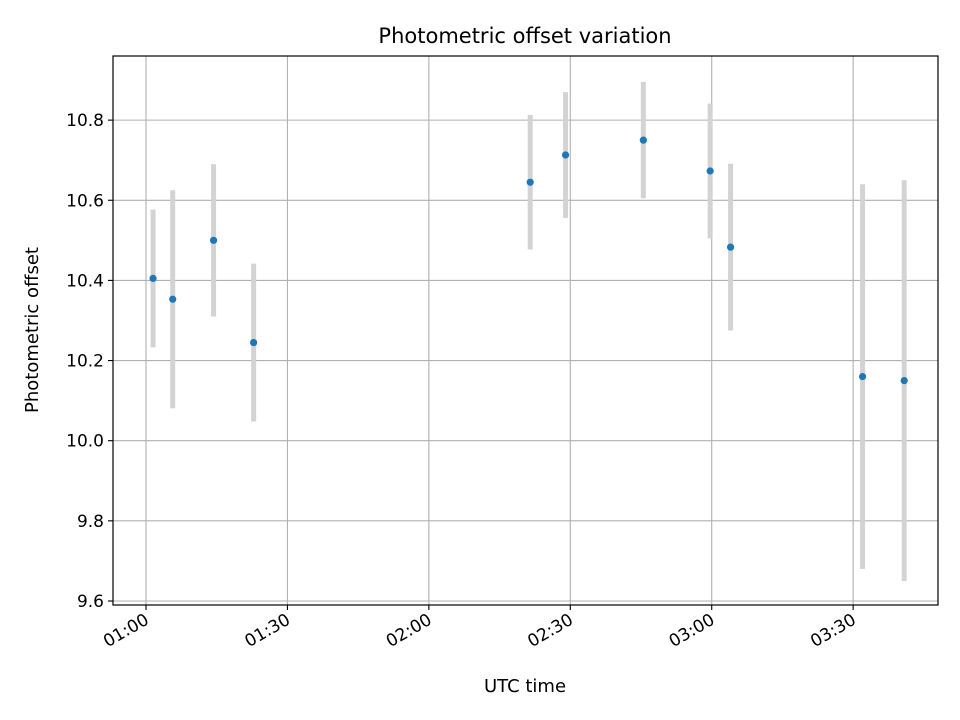  I want to click on y-tick-label: 10.4, so click(85, 281).